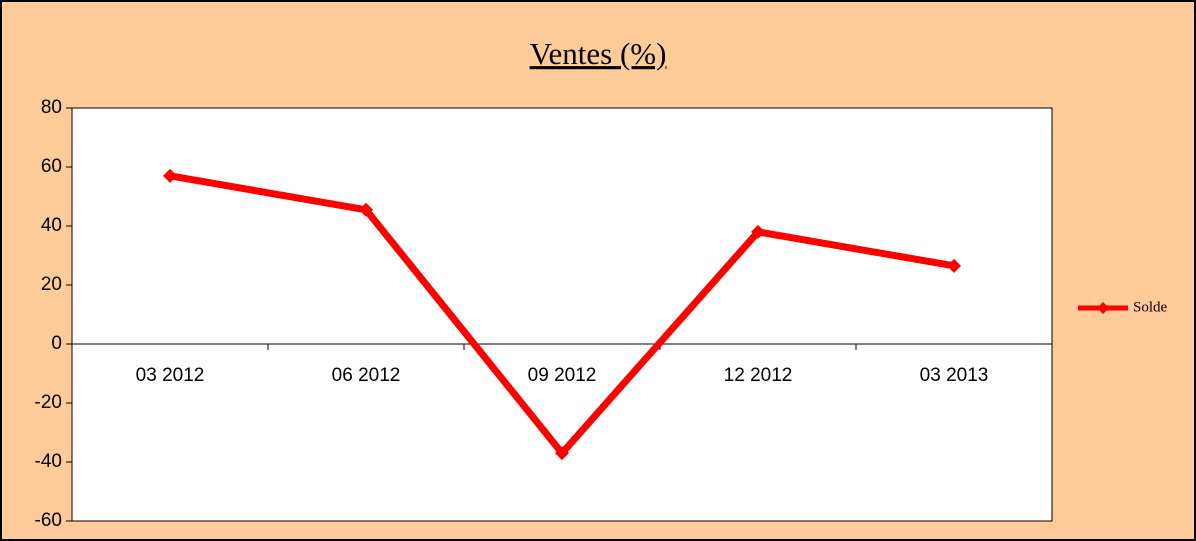 The image size is (1196, 541). Describe the element at coordinates (51, 225) in the screenshot. I see `y-tick-label: 40` at that location.